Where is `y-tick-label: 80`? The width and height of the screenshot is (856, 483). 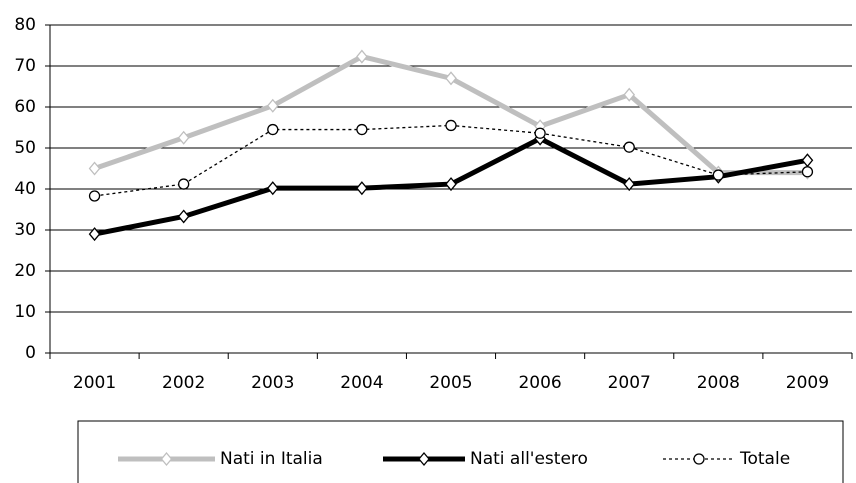 y-tick-label: 80 is located at coordinates (25, 25).